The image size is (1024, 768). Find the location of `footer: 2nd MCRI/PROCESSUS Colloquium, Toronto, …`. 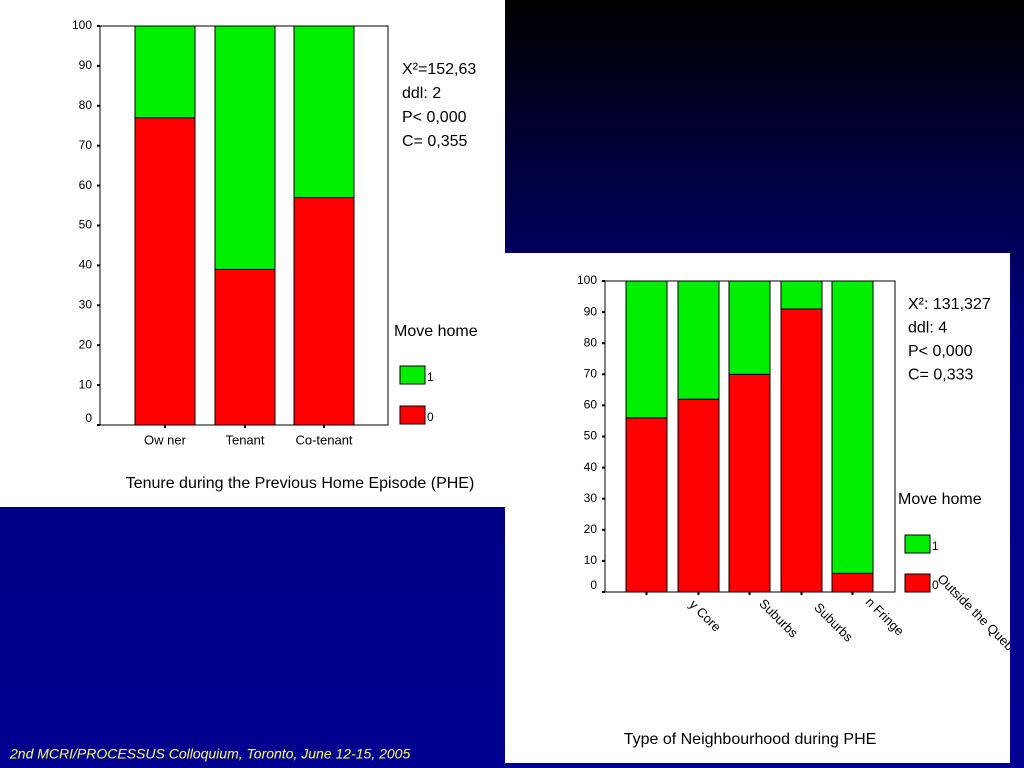

footer: 2nd MCRI/PROCESSUS Colloquium, Toronto, … is located at coordinates (209, 754).